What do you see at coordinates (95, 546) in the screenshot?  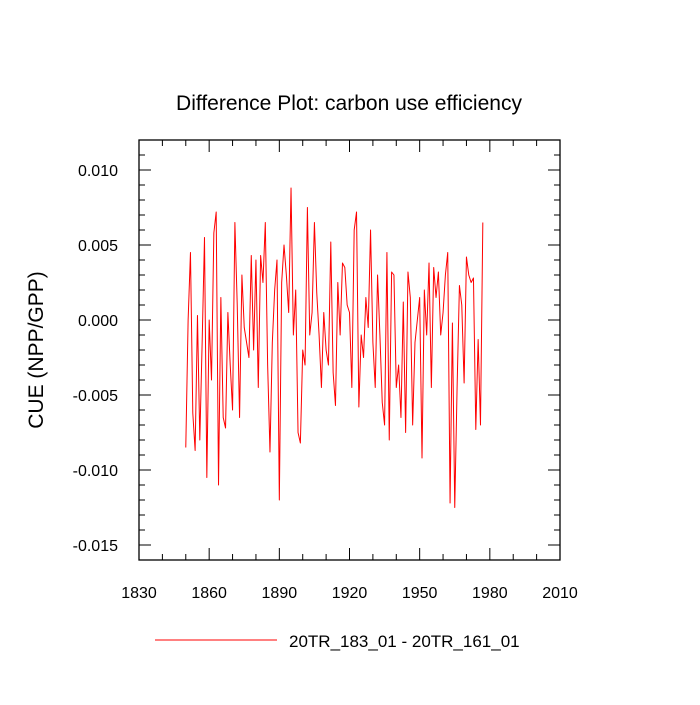 I see `y-tick-label: -0.015` at bounding box center [95, 546].